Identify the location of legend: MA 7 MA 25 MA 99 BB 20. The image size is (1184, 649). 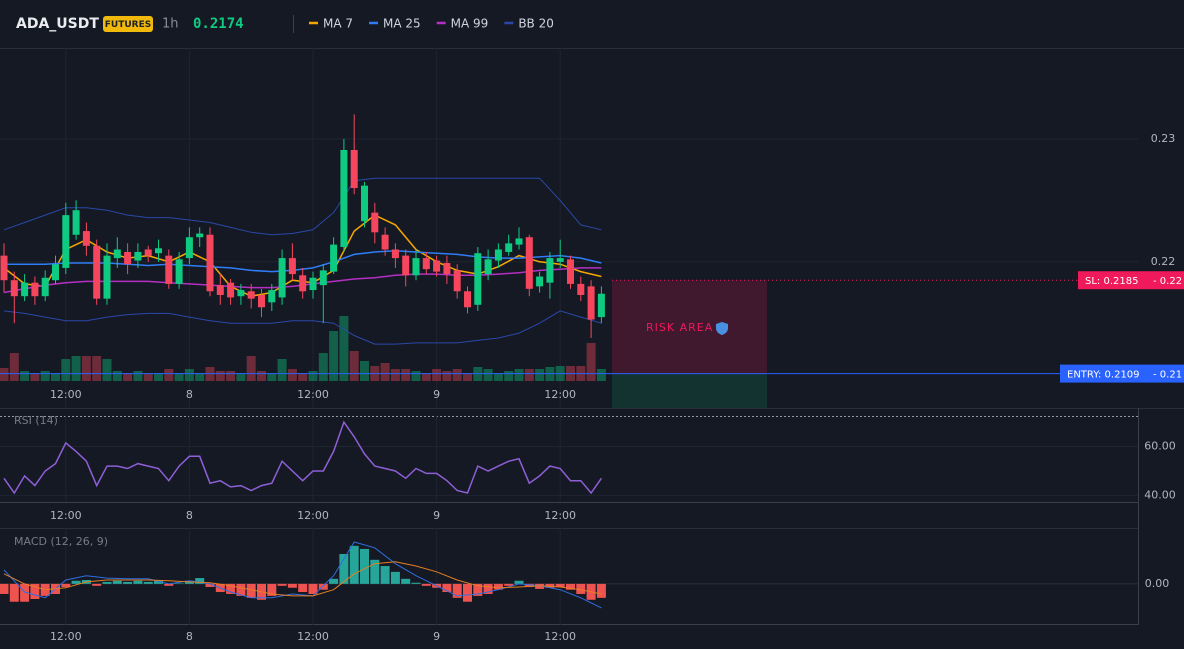
(431, 24).